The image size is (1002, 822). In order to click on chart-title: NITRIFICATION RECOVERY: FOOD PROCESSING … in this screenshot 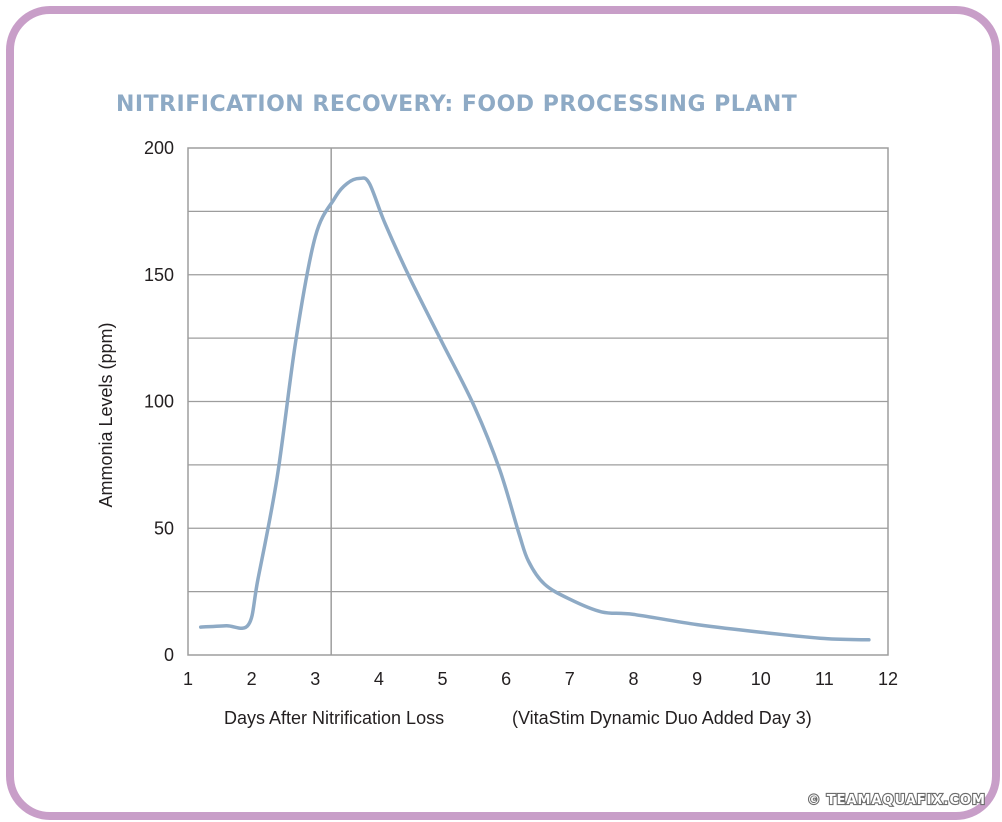, I will do `click(456, 104)`.